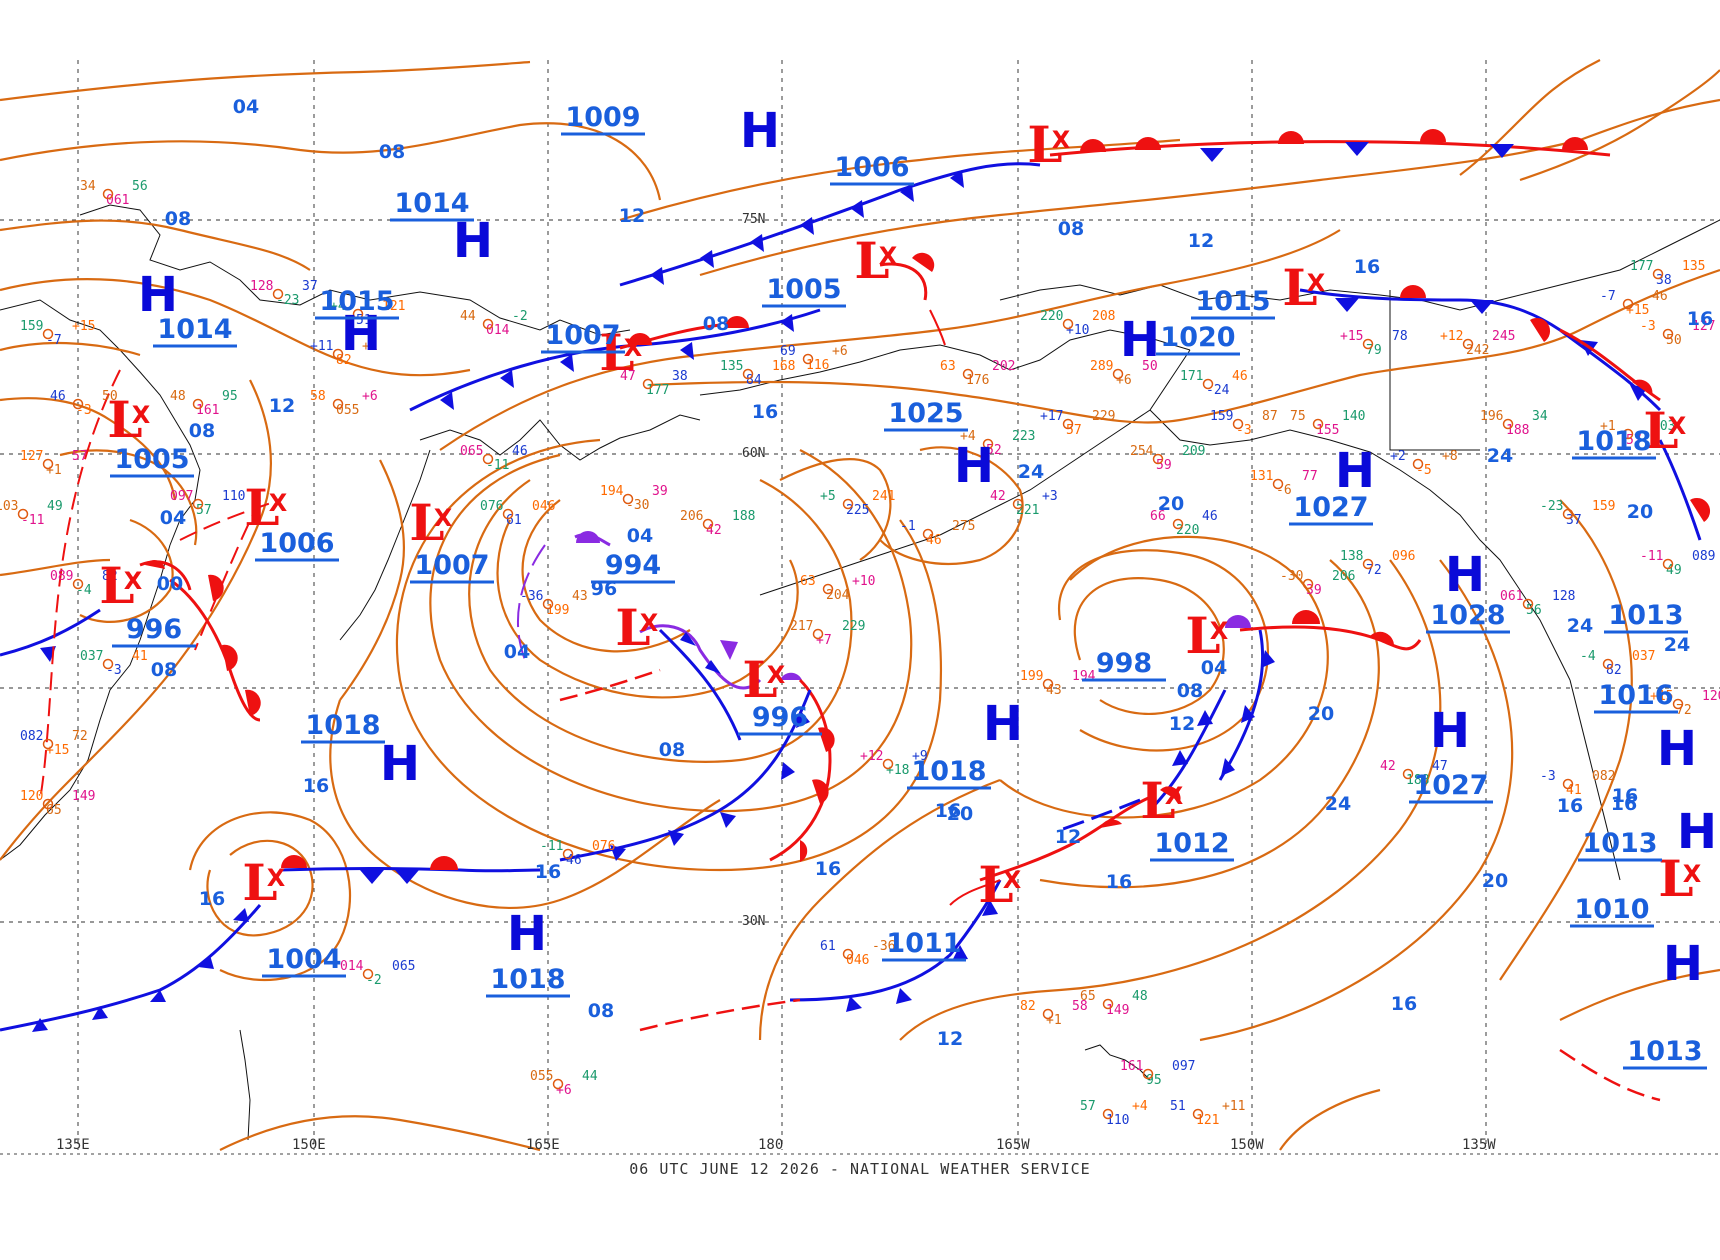 The image size is (1720, 1260). I want to click on lon-label: 180, so click(770, 1145).